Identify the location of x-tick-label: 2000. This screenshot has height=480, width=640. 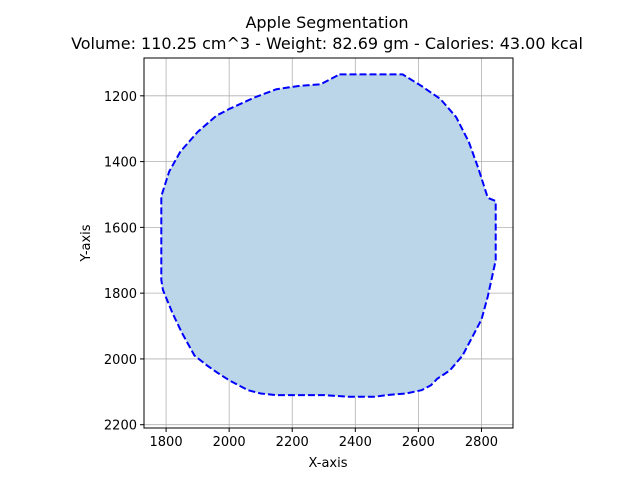
(229, 442).